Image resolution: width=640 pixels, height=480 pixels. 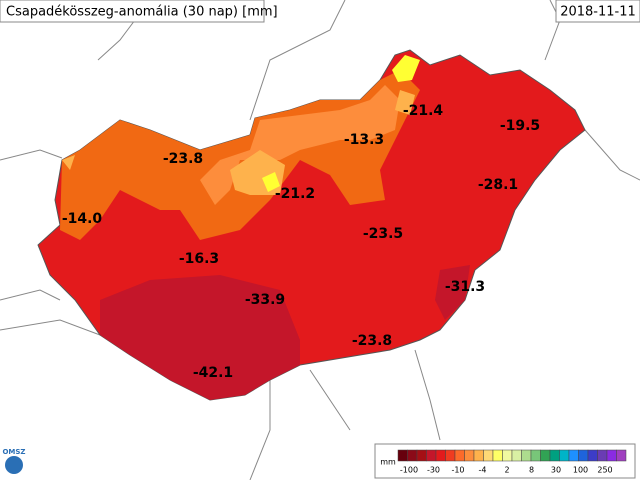 What do you see at coordinates (199, 259) in the screenshot?
I see `station-label: -16.3` at bounding box center [199, 259].